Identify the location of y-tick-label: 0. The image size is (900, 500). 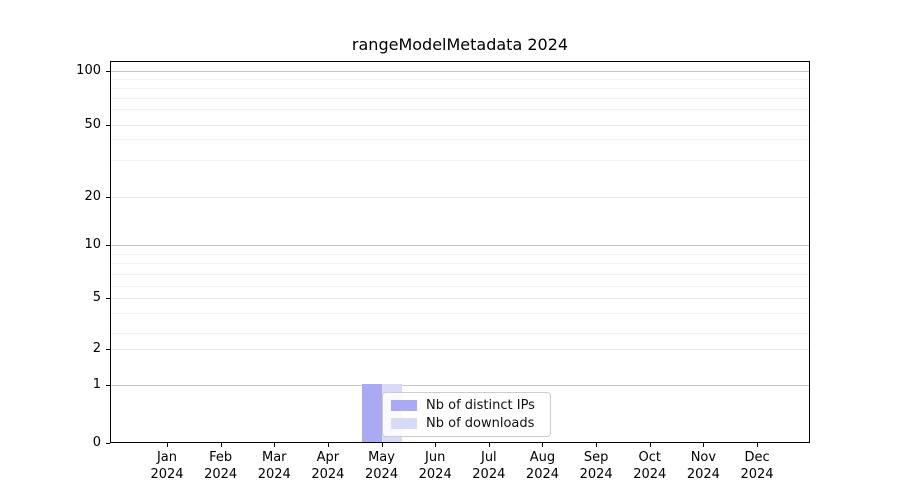
(96, 442).